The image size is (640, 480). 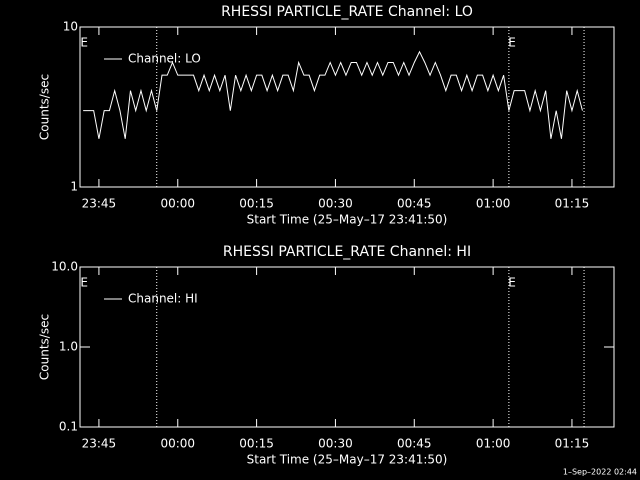 What do you see at coordinates (164, 59) in the screenshot?
I see `legend-label: Channel: LO` at bounding box center [164, 59].